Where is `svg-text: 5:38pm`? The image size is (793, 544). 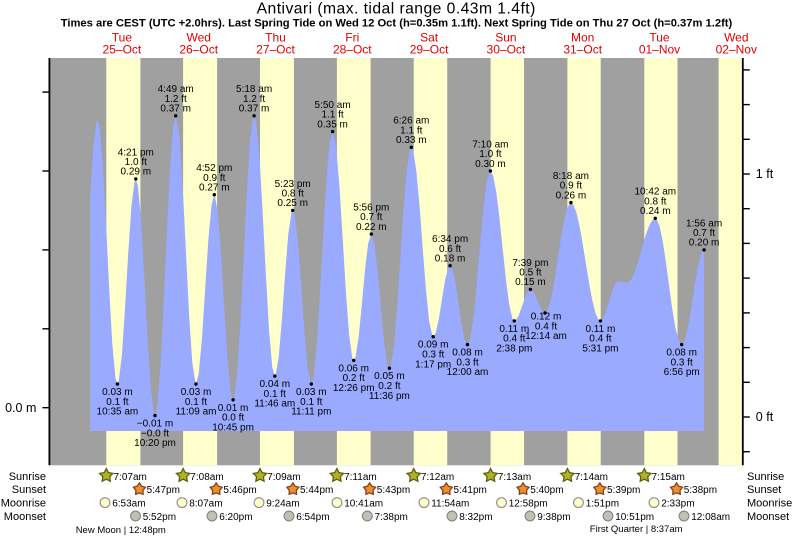
svg-text: 5:38pm is located at coordinates (700, 490).